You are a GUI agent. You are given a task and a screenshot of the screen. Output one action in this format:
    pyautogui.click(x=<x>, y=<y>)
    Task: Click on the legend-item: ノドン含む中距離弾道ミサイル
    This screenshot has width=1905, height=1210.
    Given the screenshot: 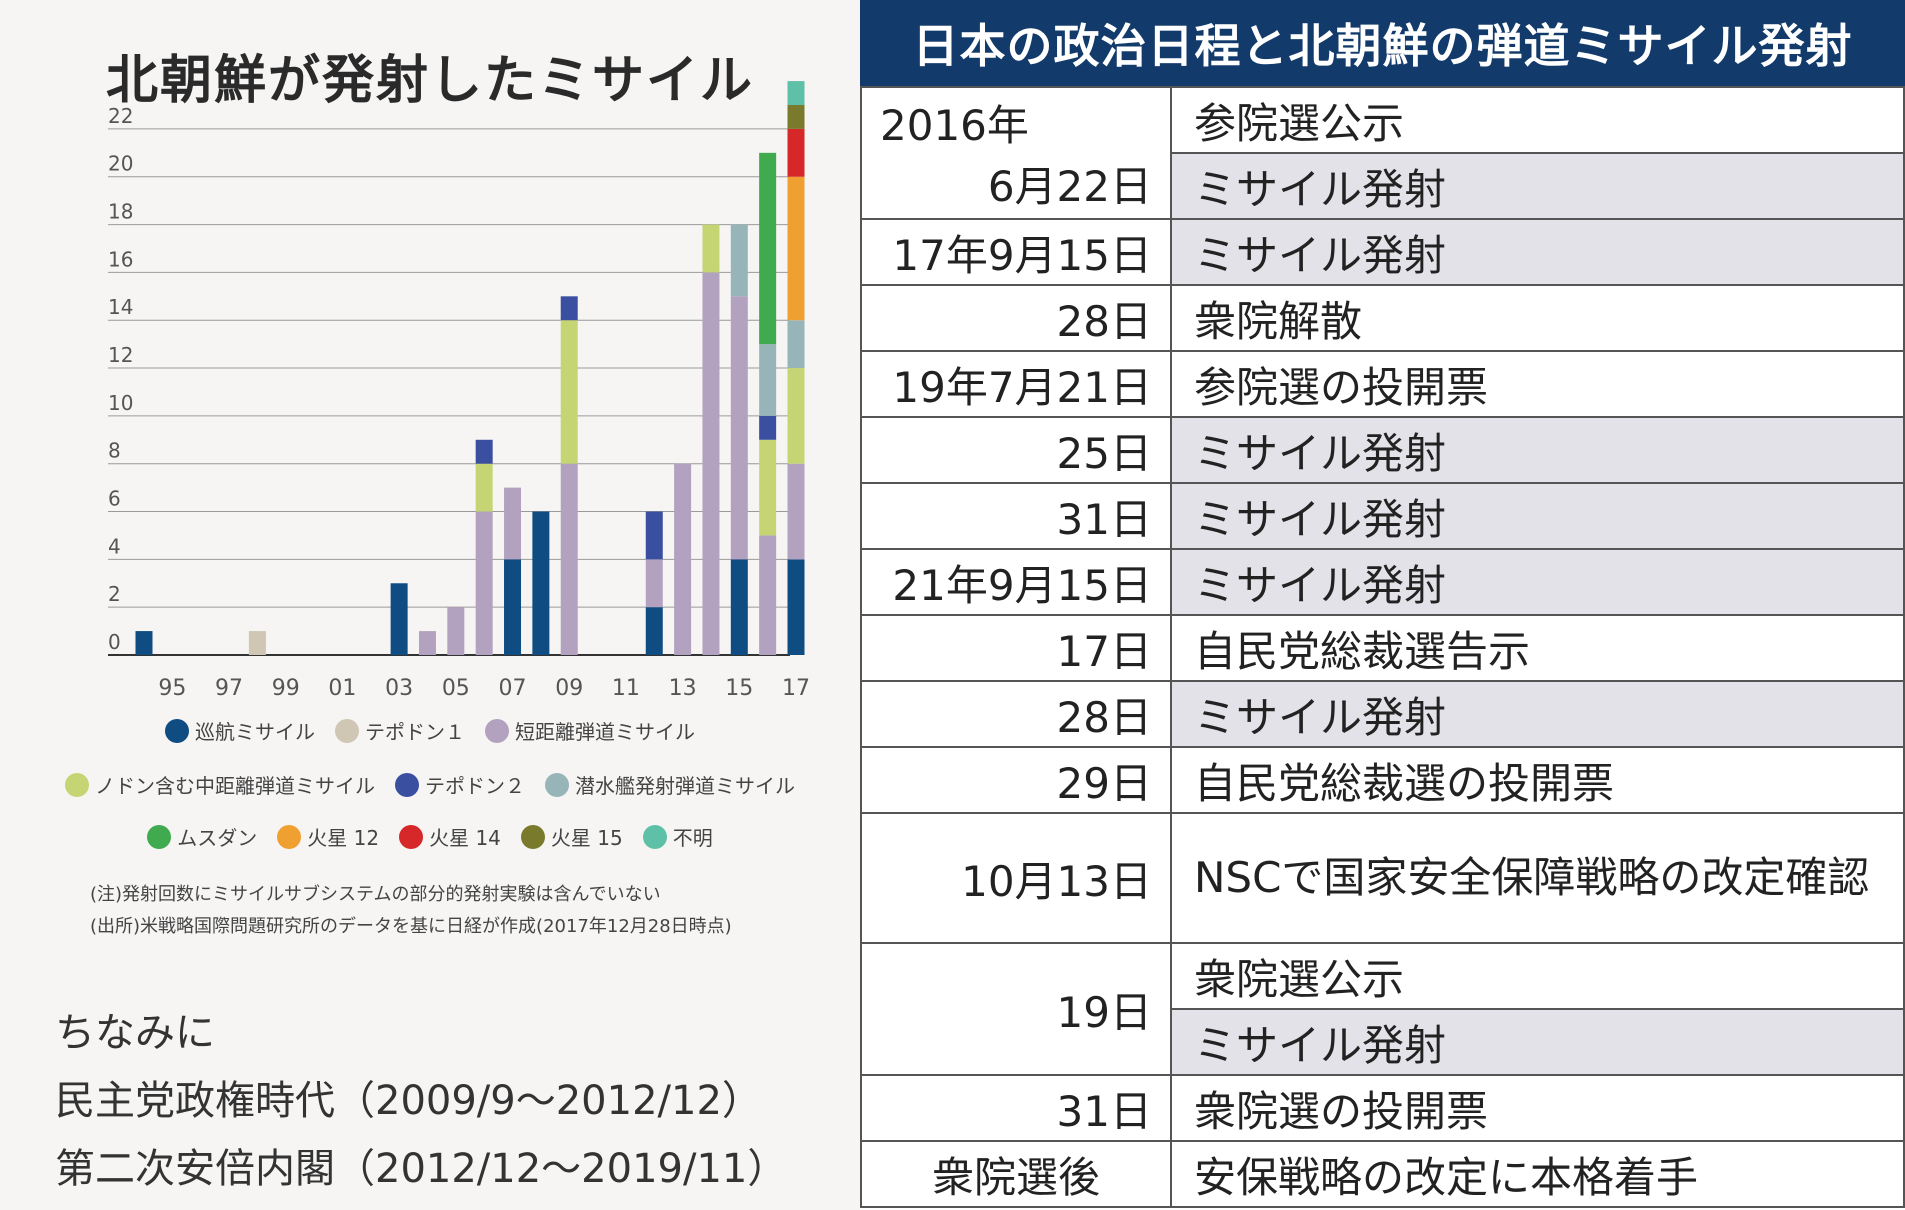 What is the action you would take?
    pyautogui.click(x=220, y=784)
    